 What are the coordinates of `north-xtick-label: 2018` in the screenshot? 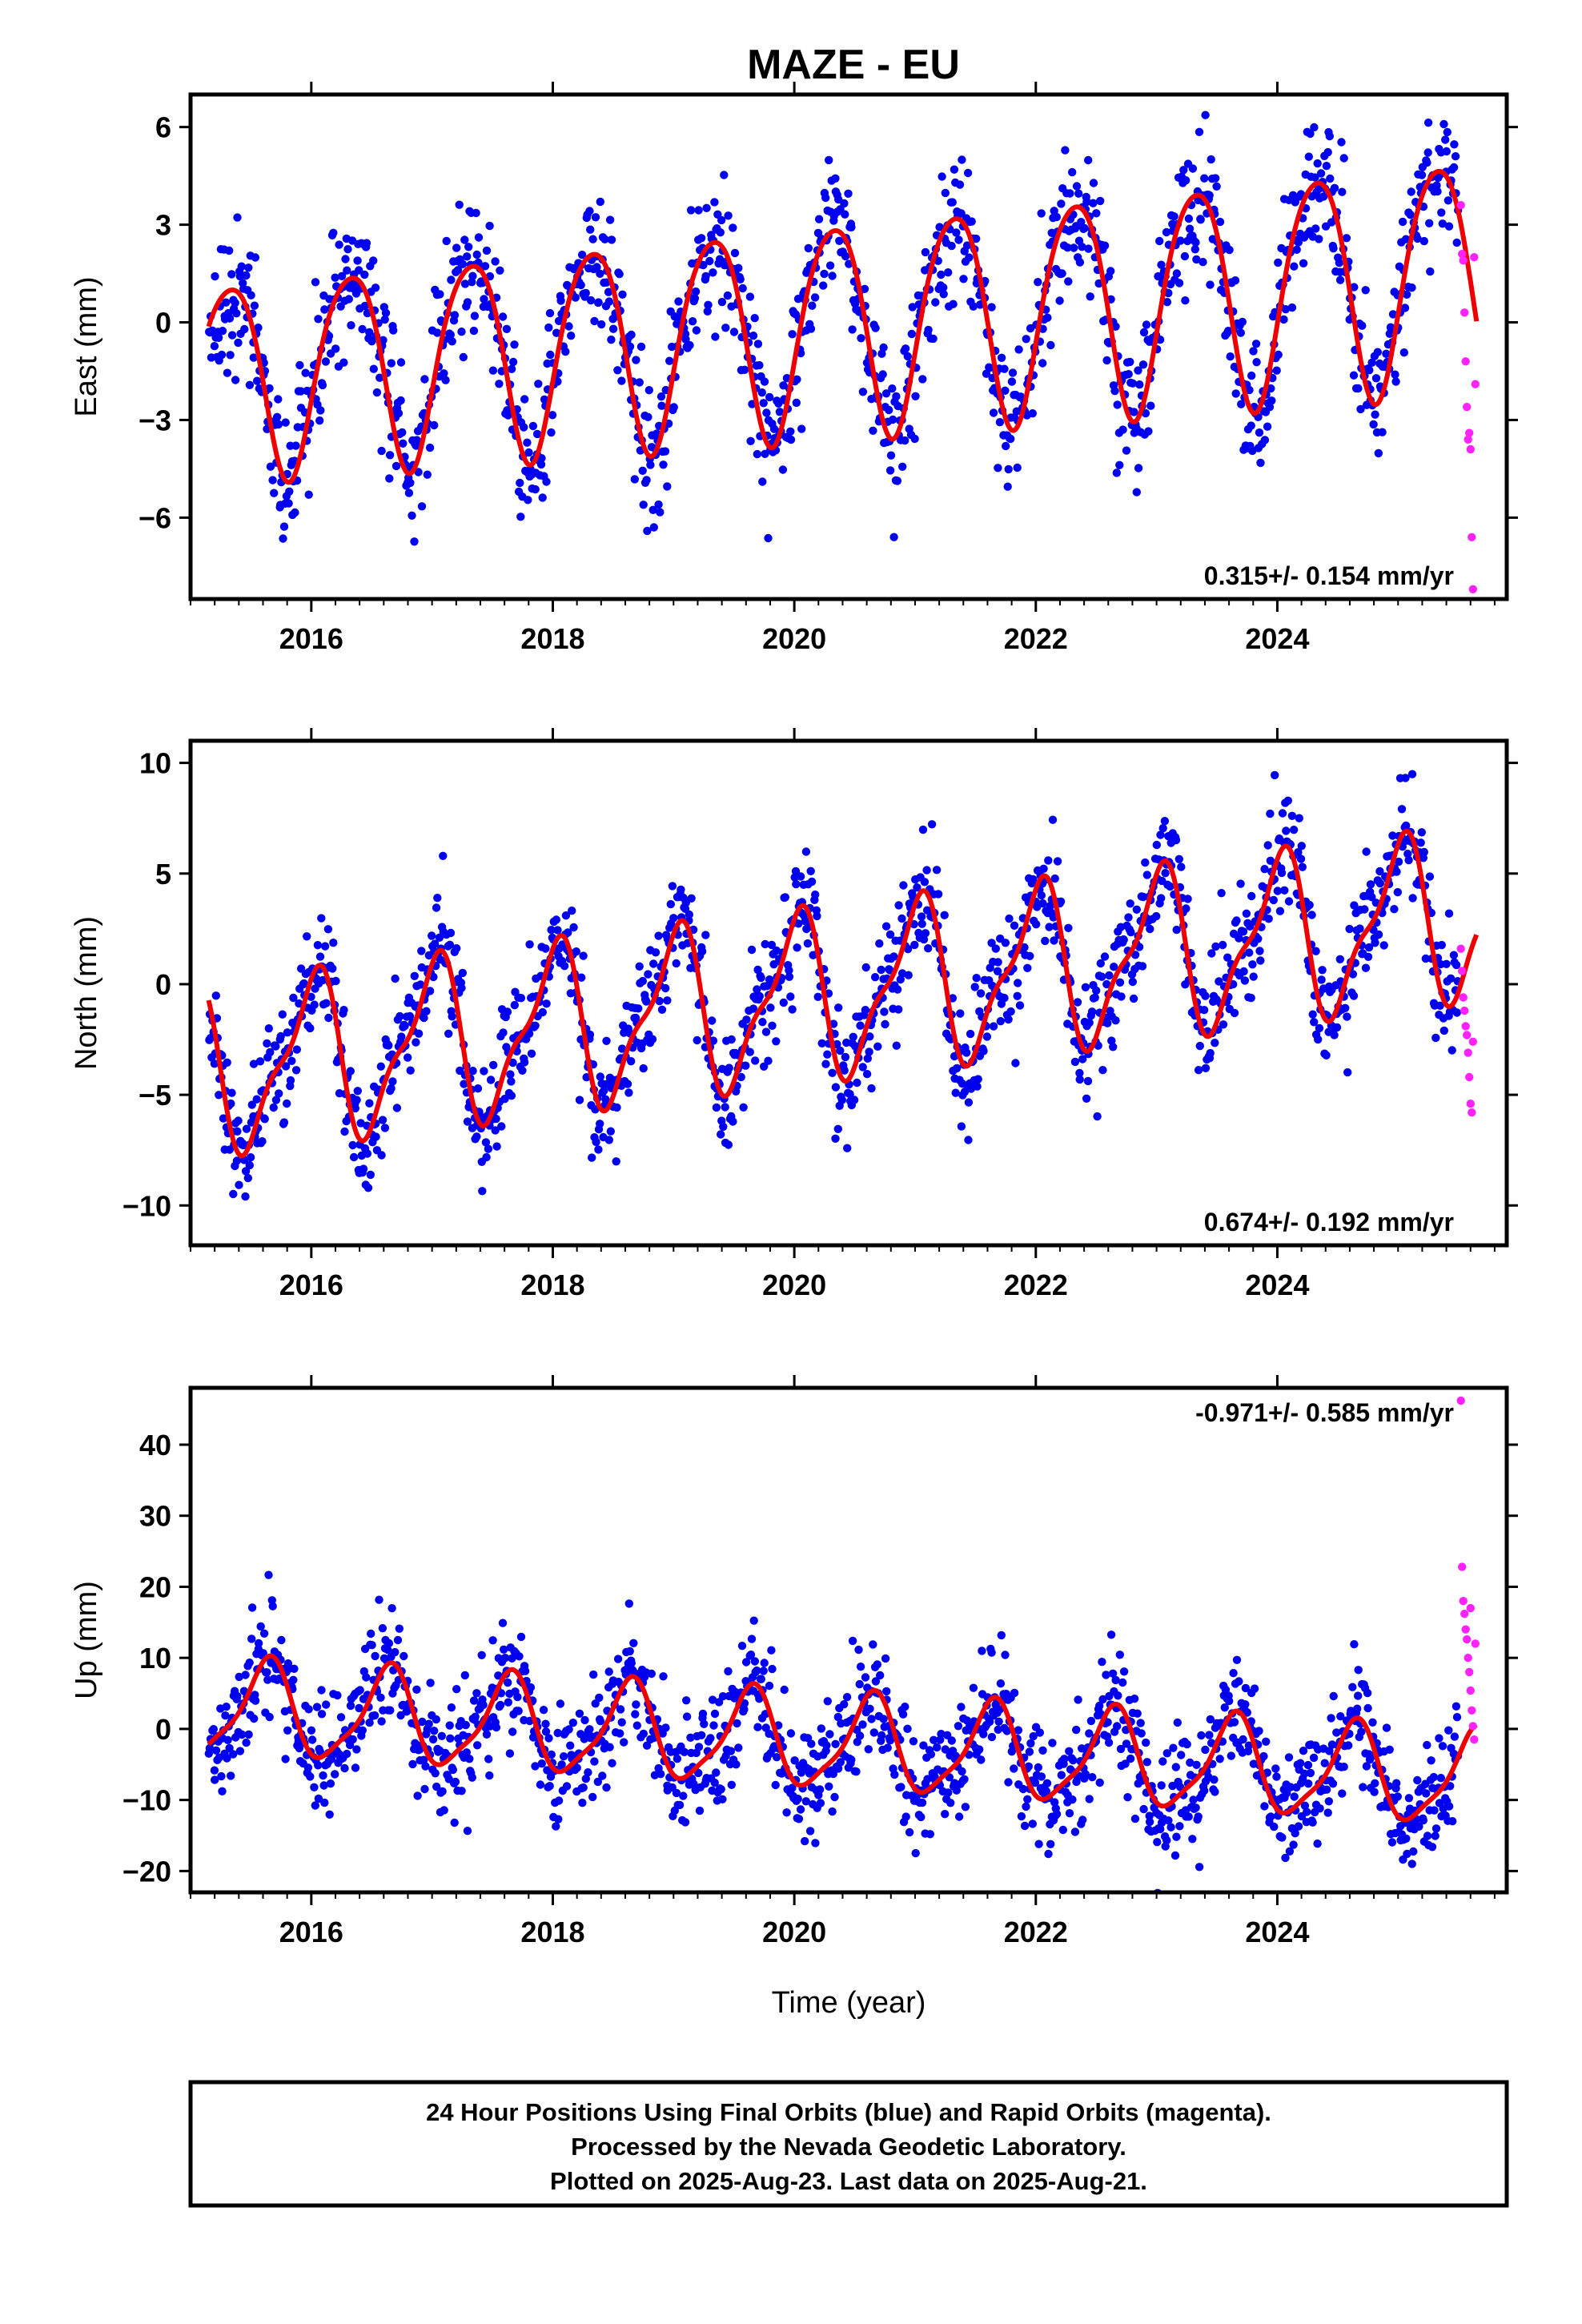 It's located at (552, 1285).